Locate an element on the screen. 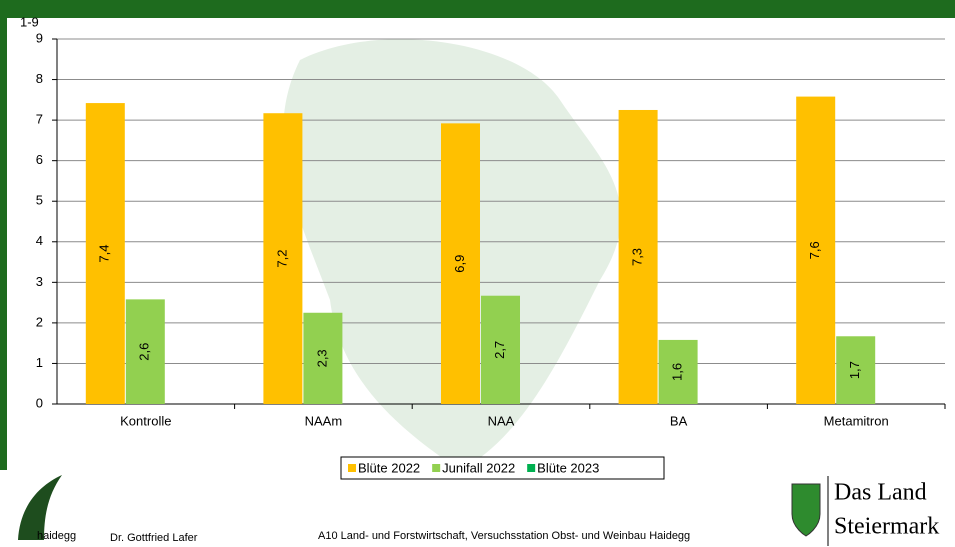  data-label: 1,6 is located at coordinates (677, 372).